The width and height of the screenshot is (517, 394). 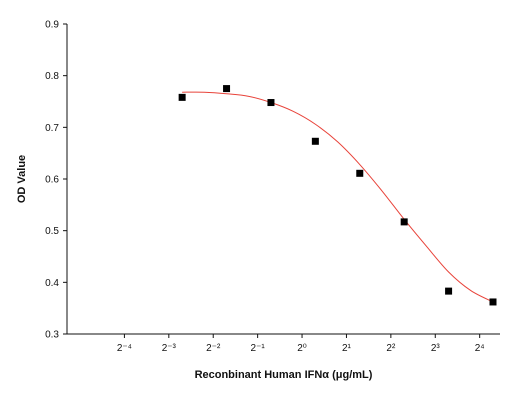 I want to click on x-tick-label: 2⁻¹, so click(x=258, y=348).